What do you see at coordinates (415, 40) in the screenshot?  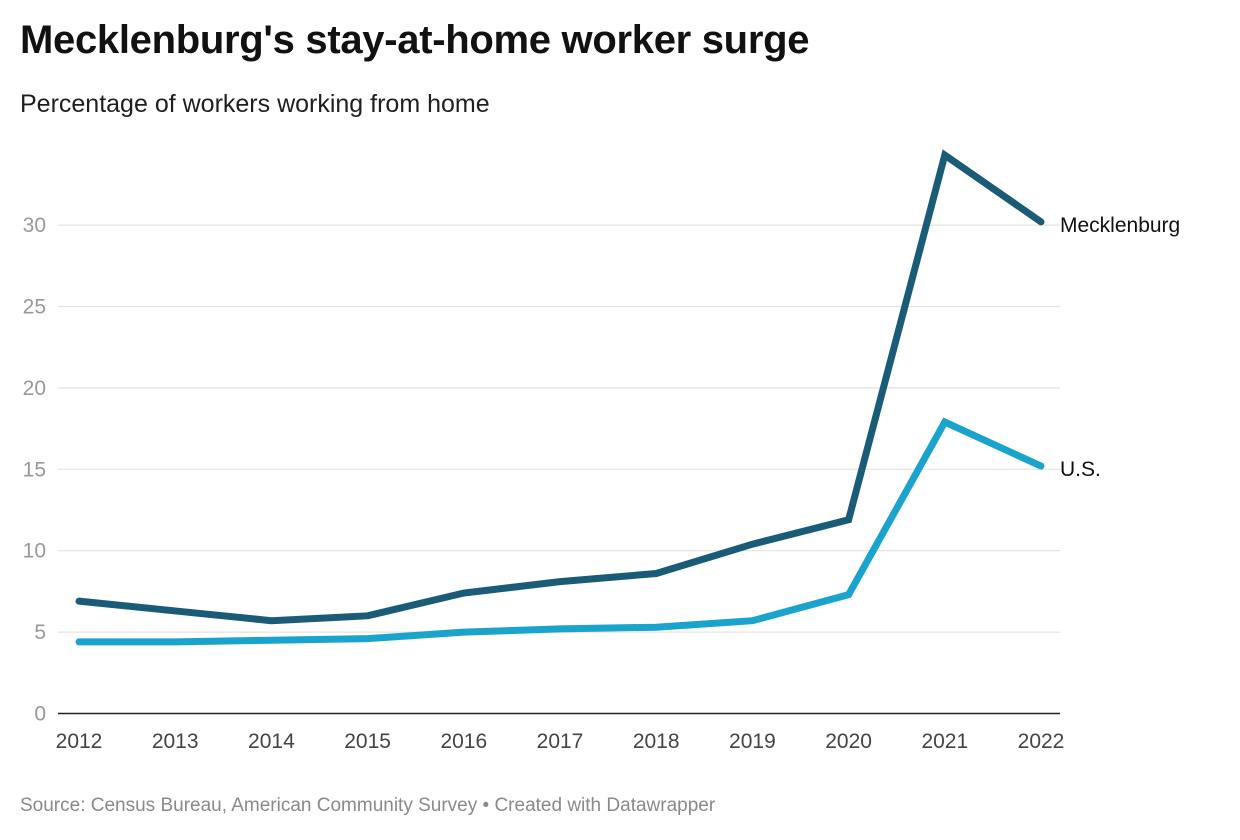 I see `chart-title: Mecklenburg's stay-at-home worker surge` at bounding box center [415, 40].